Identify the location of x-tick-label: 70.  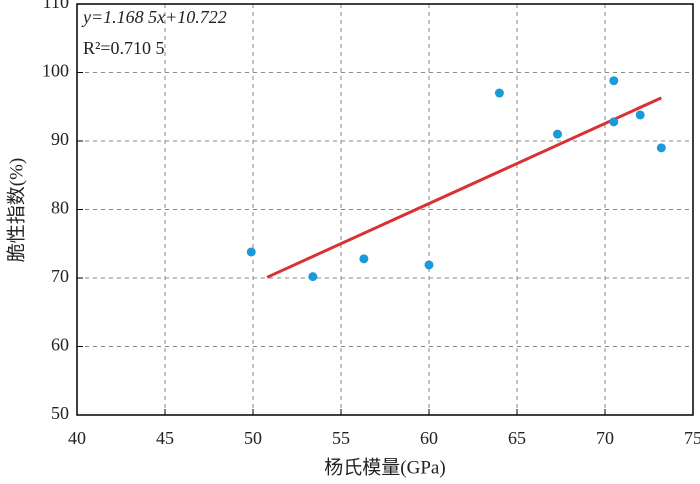
(605, 438).